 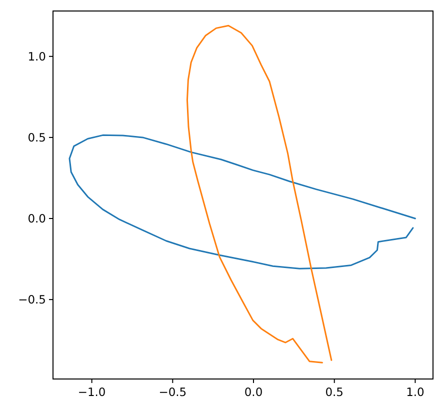 What do you see at coordinates (334, 392) in the screenshot?
I see `x-tick-label: 0.5` at bounding box center [334, 392].